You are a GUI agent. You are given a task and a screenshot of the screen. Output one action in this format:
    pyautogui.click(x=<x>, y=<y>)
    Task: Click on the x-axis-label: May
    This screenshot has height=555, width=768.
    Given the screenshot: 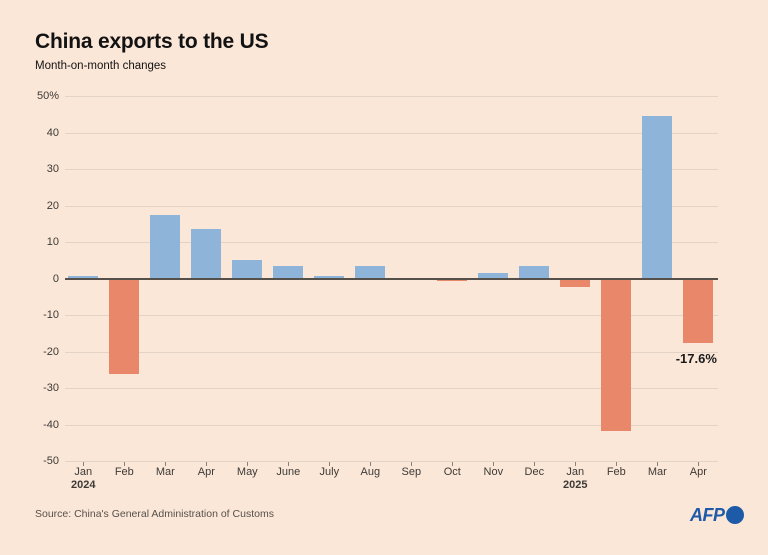 What is the action you would take?
    pyautogui.click(x=247, y=472)
    